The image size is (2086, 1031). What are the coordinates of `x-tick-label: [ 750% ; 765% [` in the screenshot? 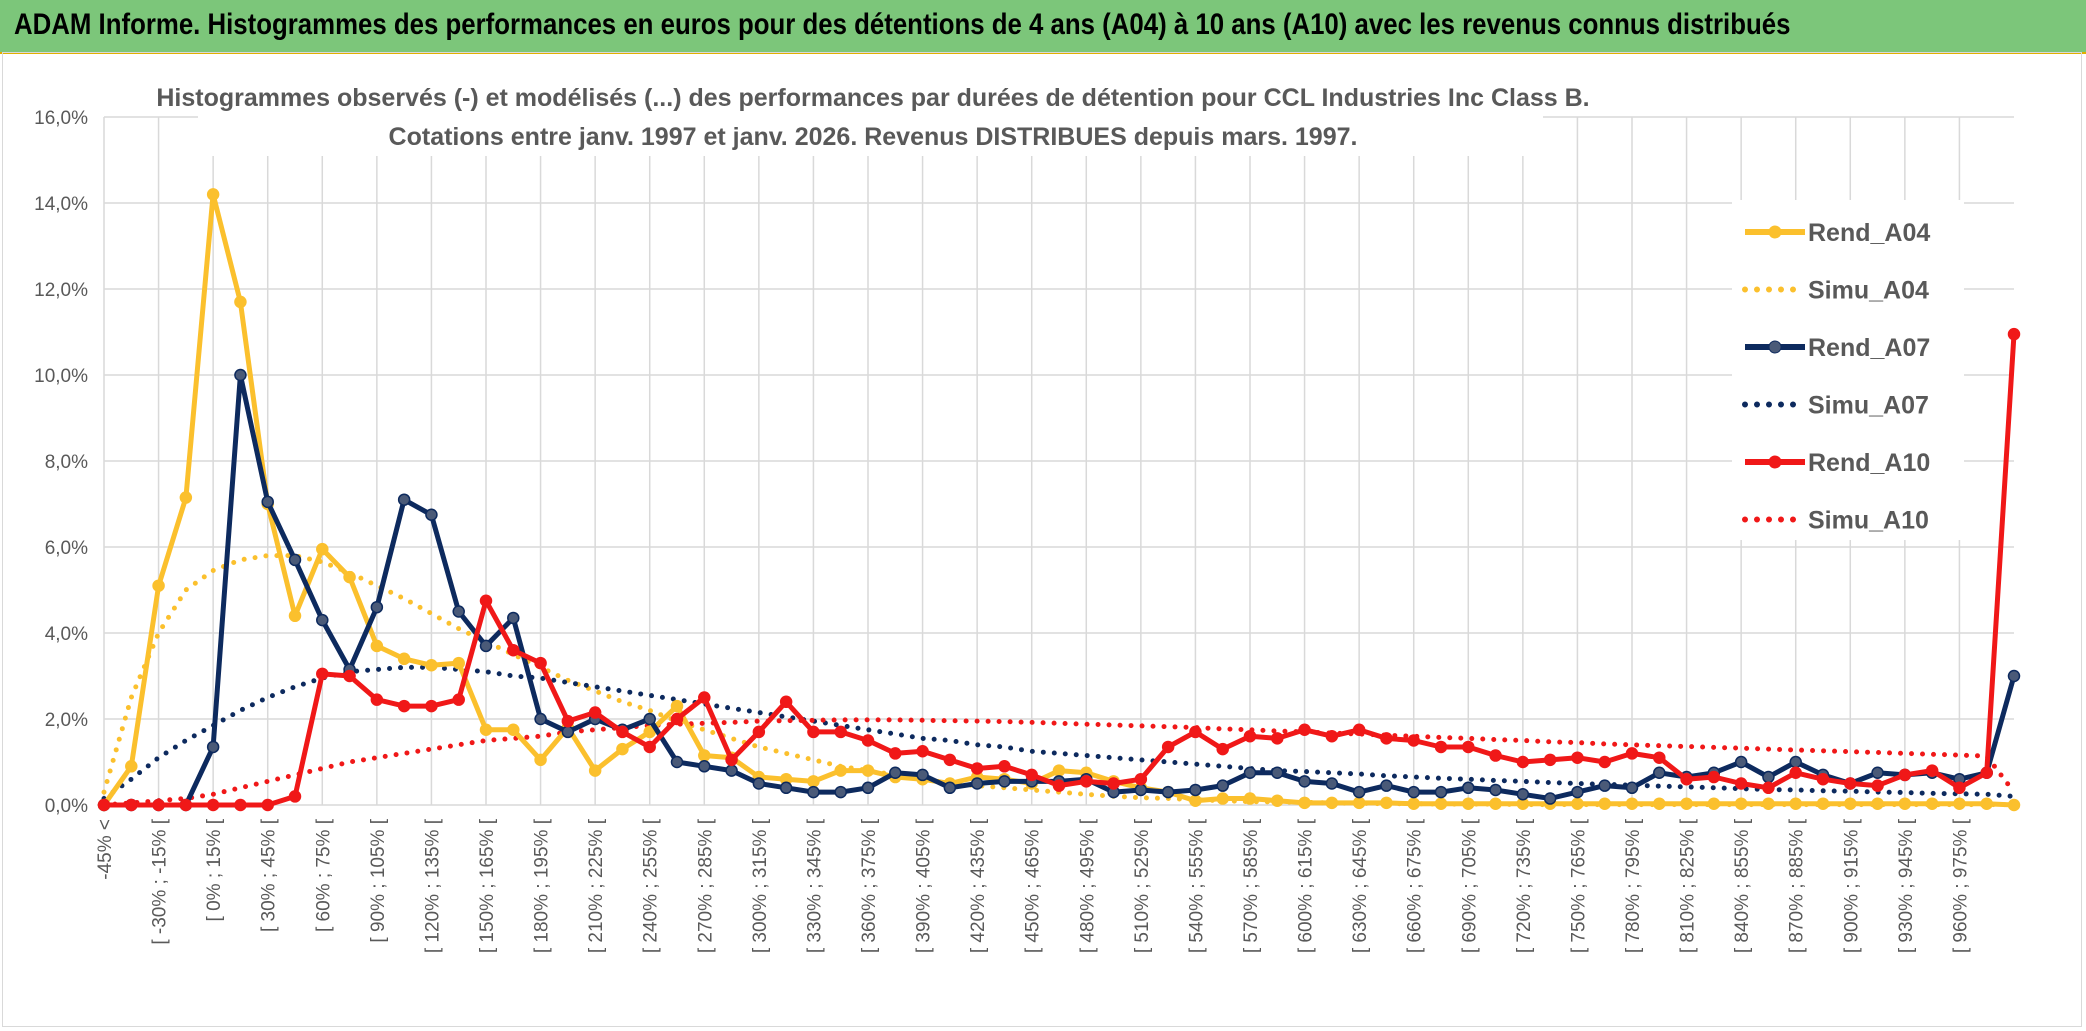 It's located at (1578, 885).